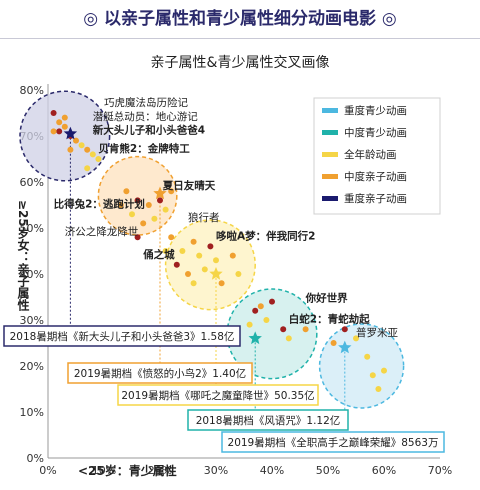 The height and width of the screenshot is (490, 480). Describe the element at coordinates (23, 255) in the screenshot. I see `y-axis-label: ≥25岁女：亲子属性` at that location.